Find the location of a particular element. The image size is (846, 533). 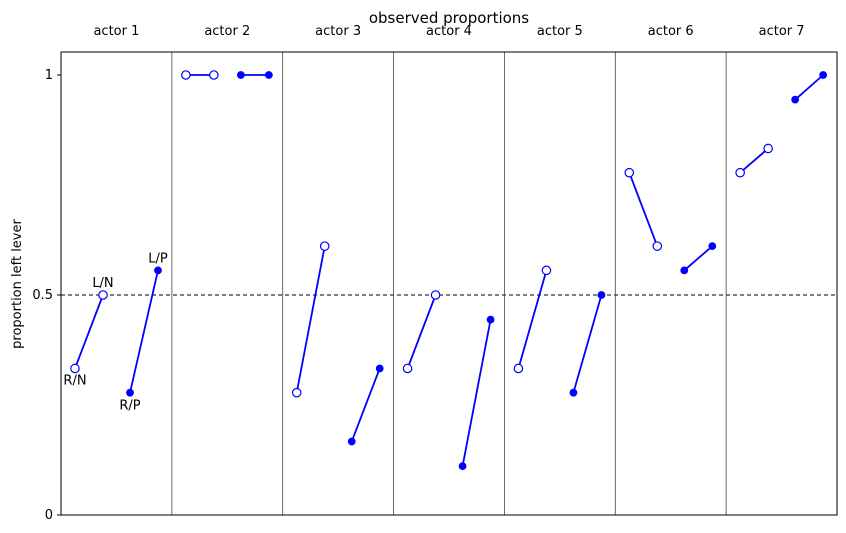

y-axis-label: proportion left lever is located at coordinates (17, 284).